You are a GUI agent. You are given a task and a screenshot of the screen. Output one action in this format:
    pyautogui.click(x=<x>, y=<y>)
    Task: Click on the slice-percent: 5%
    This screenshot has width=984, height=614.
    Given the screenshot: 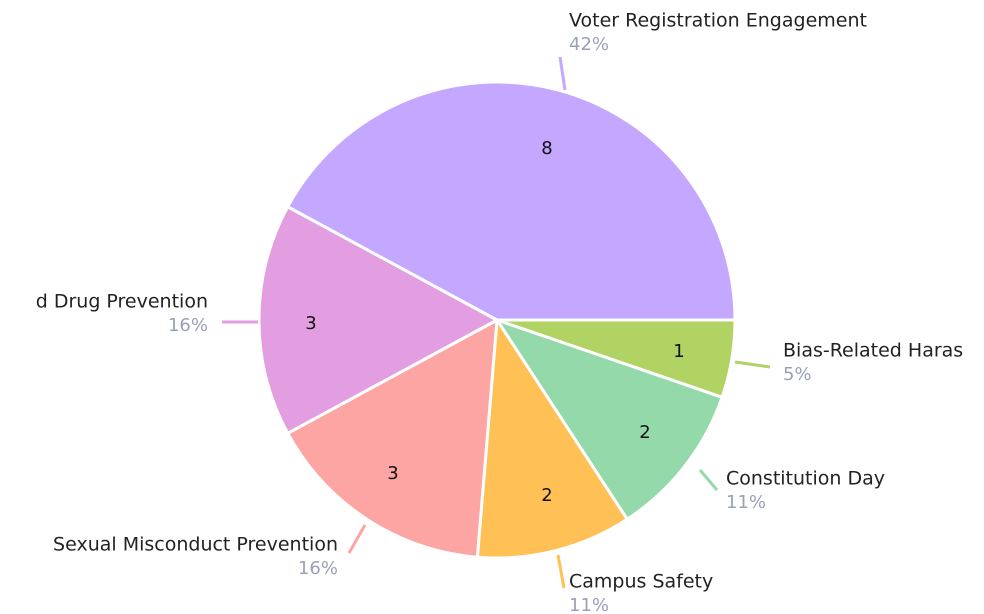 What is the action you would take?
    pyautogui.click(x=797, y=374)
    